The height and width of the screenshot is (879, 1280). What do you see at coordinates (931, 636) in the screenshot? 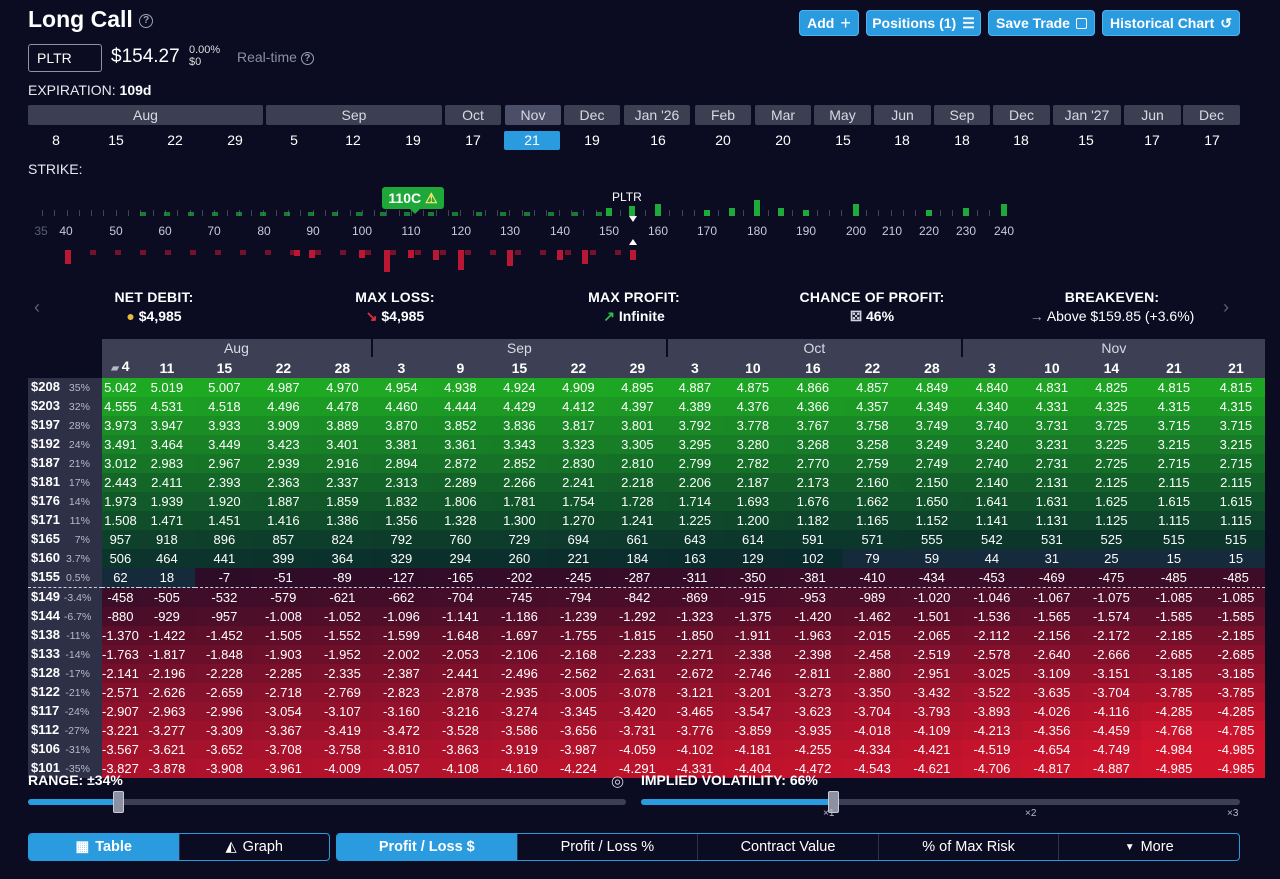
I see `pl-cell: -2.065` at bounding box center [931, 636].